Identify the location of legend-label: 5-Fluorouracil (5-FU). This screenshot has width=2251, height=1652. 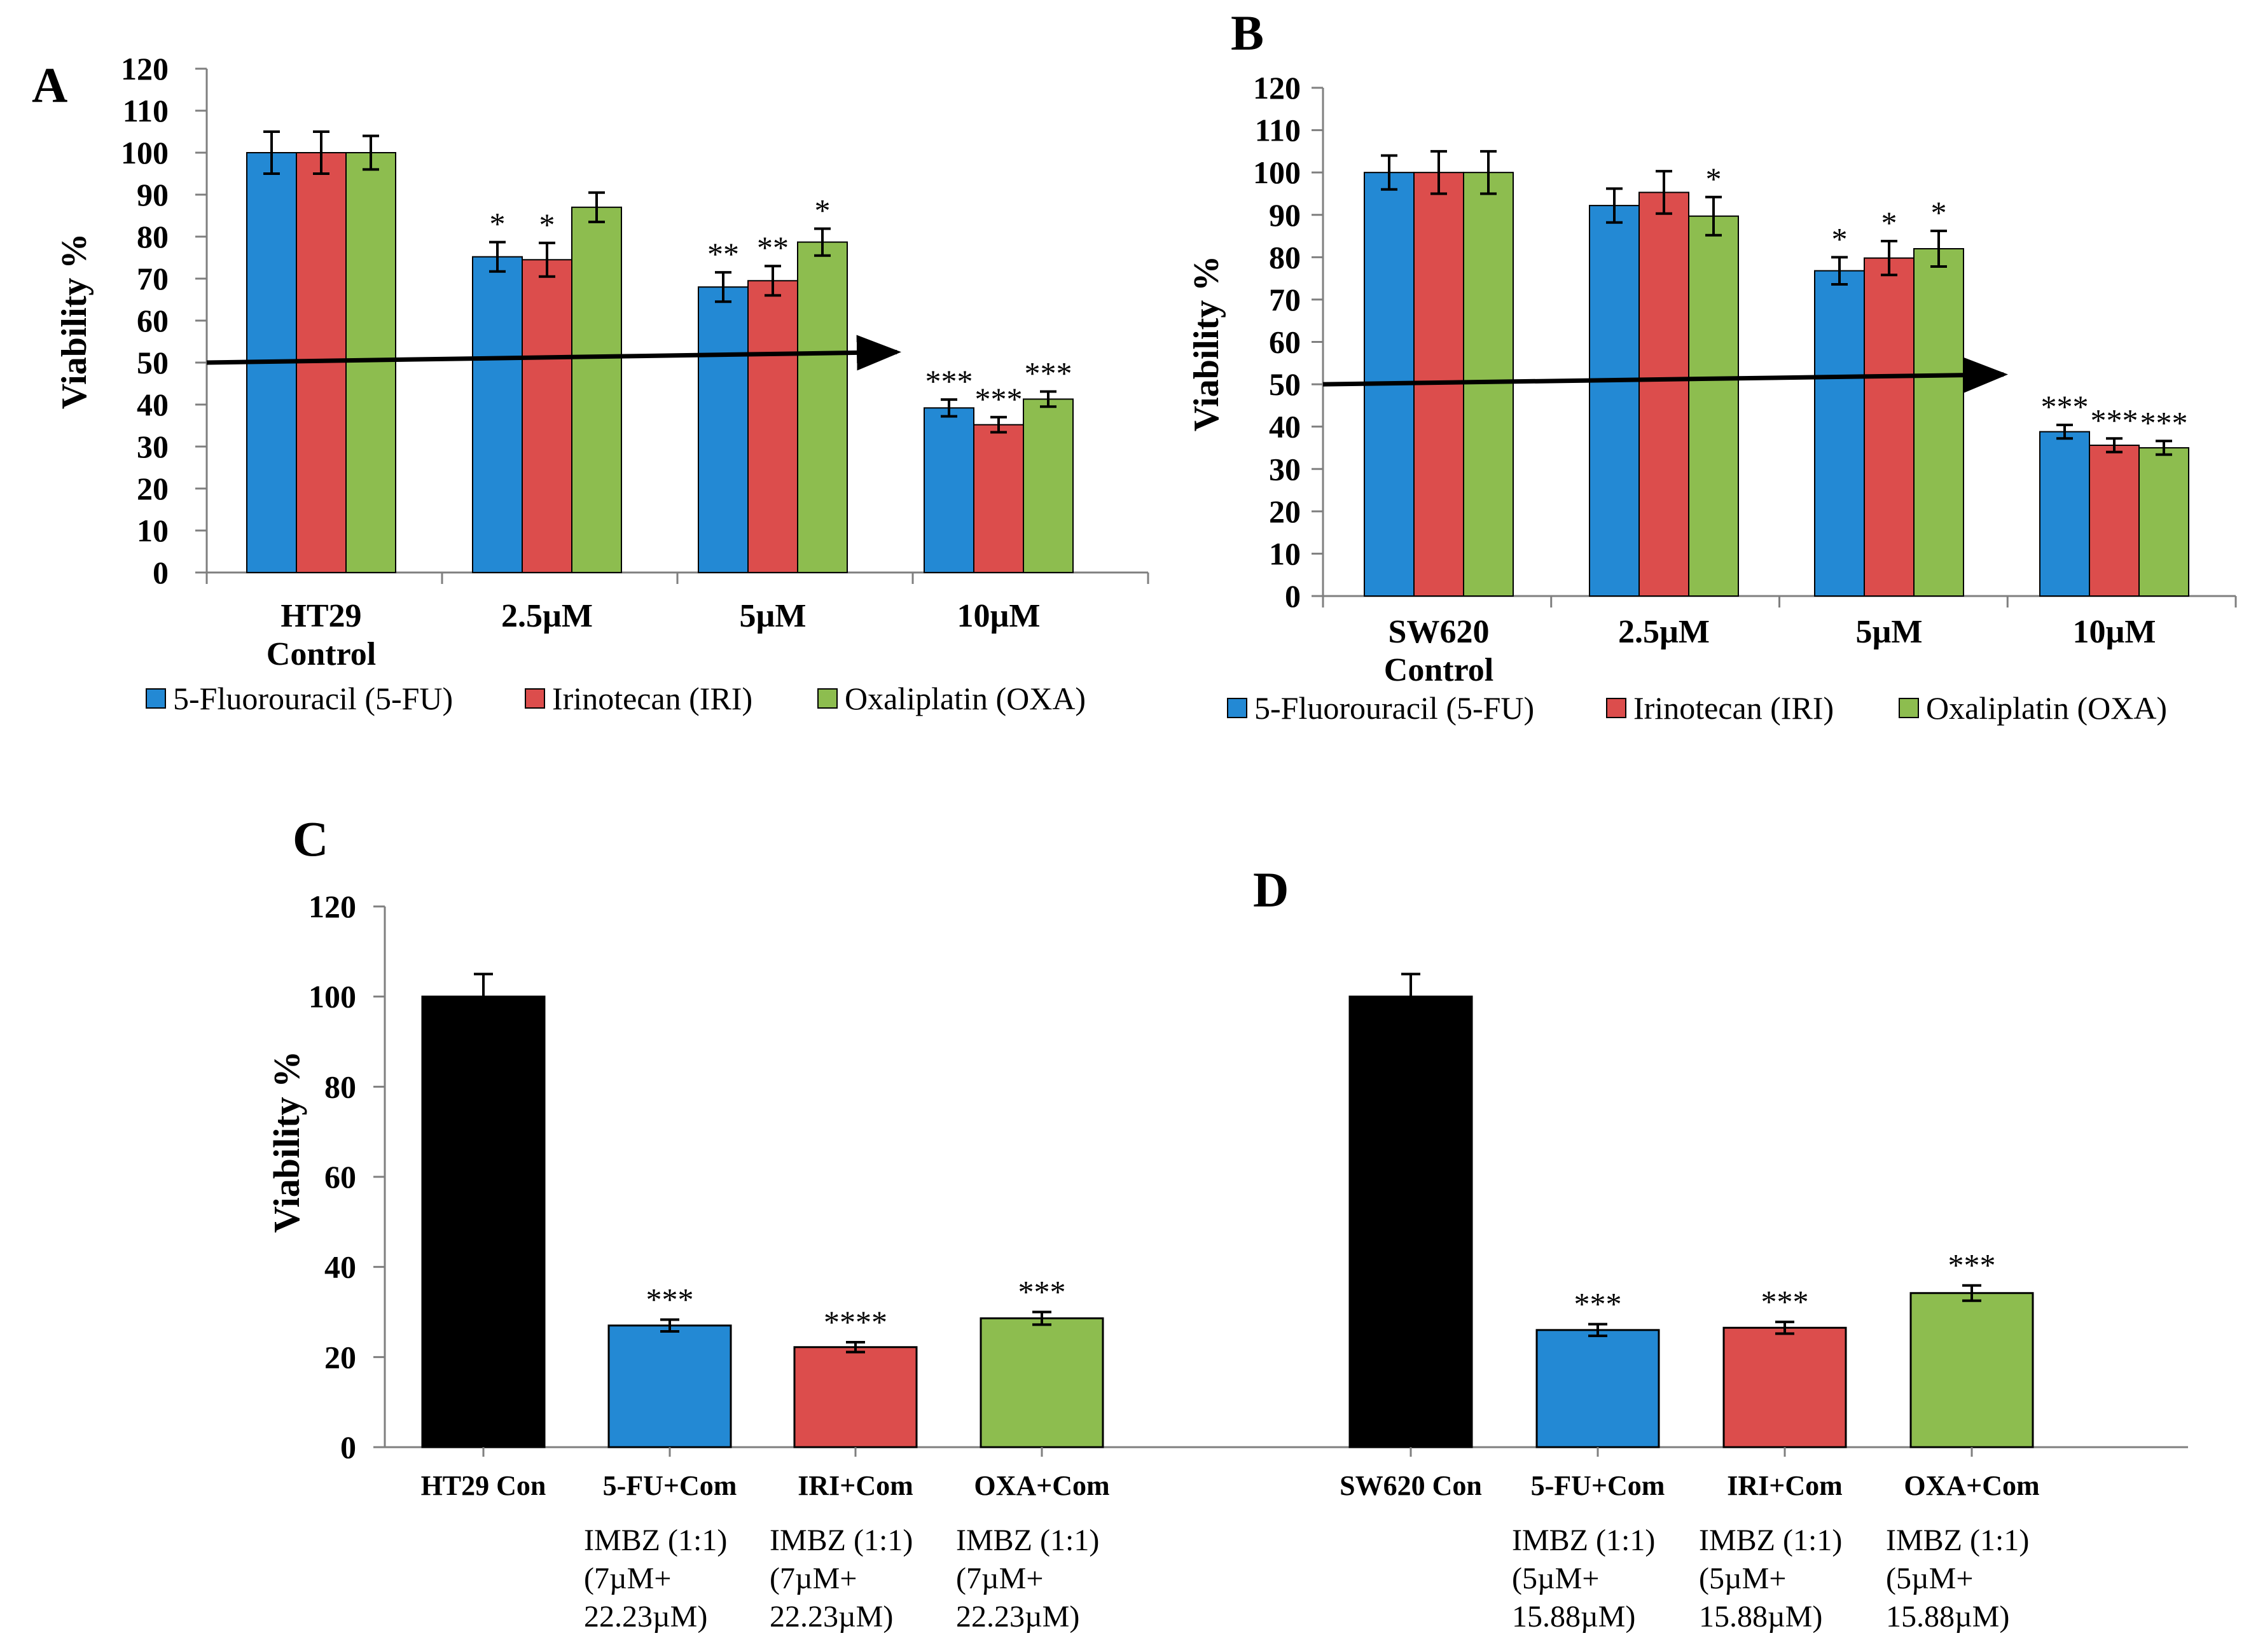
(1394, 708).